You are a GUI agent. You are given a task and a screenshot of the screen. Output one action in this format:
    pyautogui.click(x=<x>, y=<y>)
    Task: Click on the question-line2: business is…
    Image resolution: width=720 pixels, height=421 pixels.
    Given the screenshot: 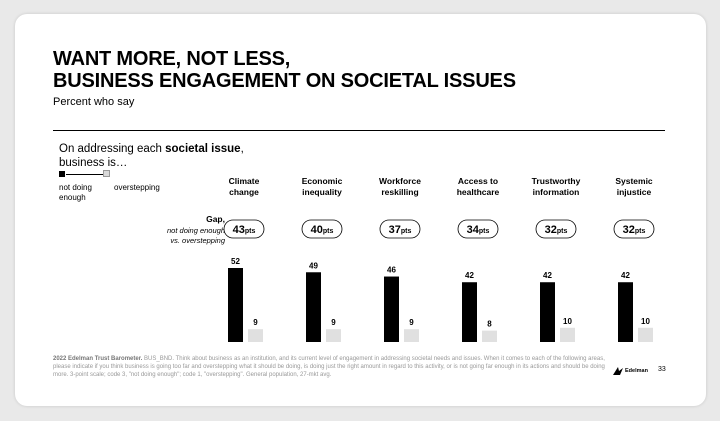 What is the action you would take?
    pyautogui.click(x=93, y=163)
    